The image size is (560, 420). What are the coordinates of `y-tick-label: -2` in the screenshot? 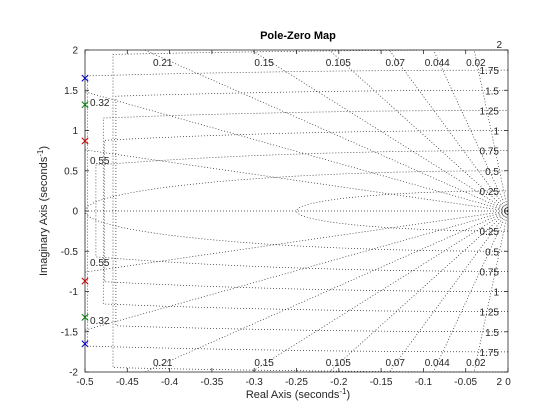 It's located at (73, 373).